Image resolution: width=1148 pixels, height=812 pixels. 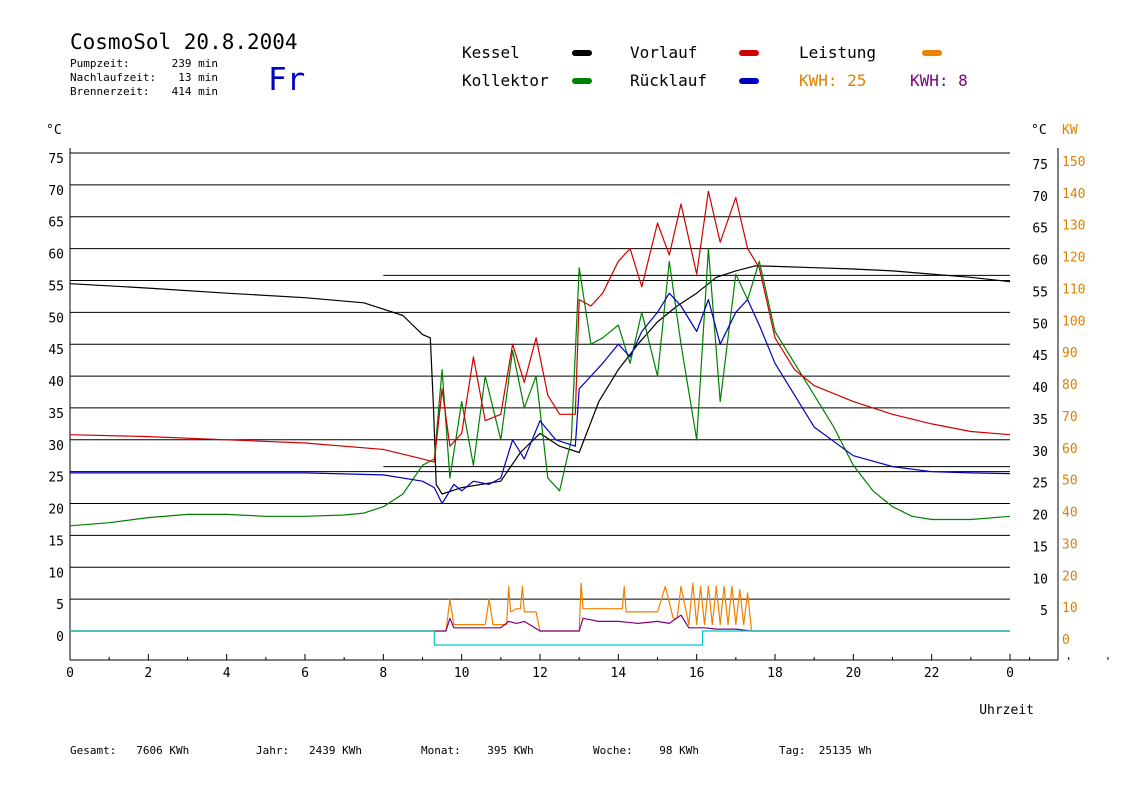 I want to click on y-tick-label-kw: 130, so click(x=1073, y=226).